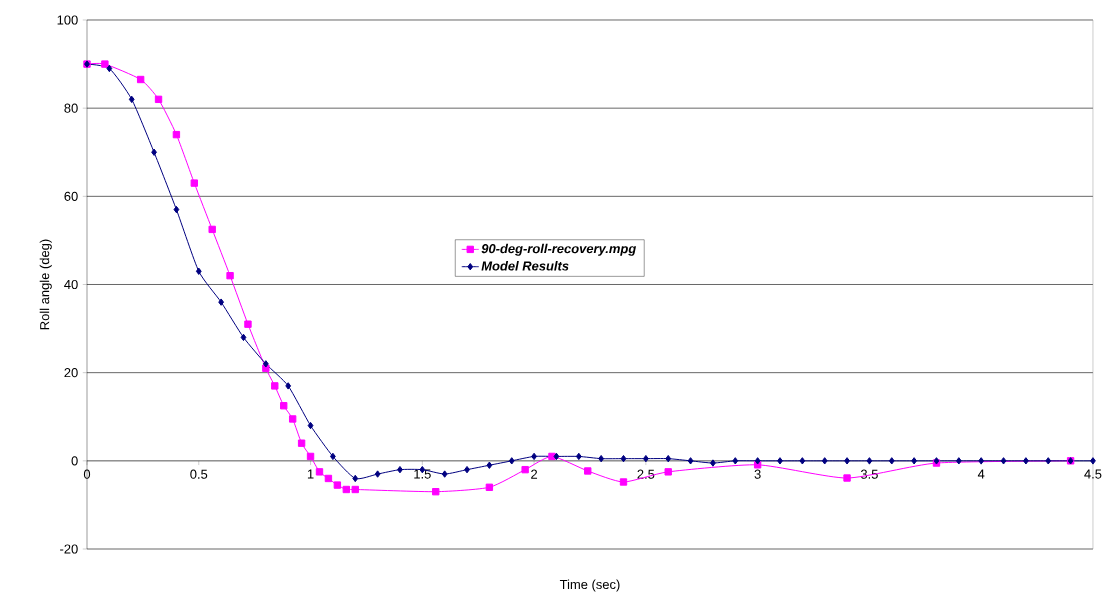  What do you see at coordinates (71, 373) in the screenshot?
I see `y-tick-label: 20` at bounding box center [71, 373].